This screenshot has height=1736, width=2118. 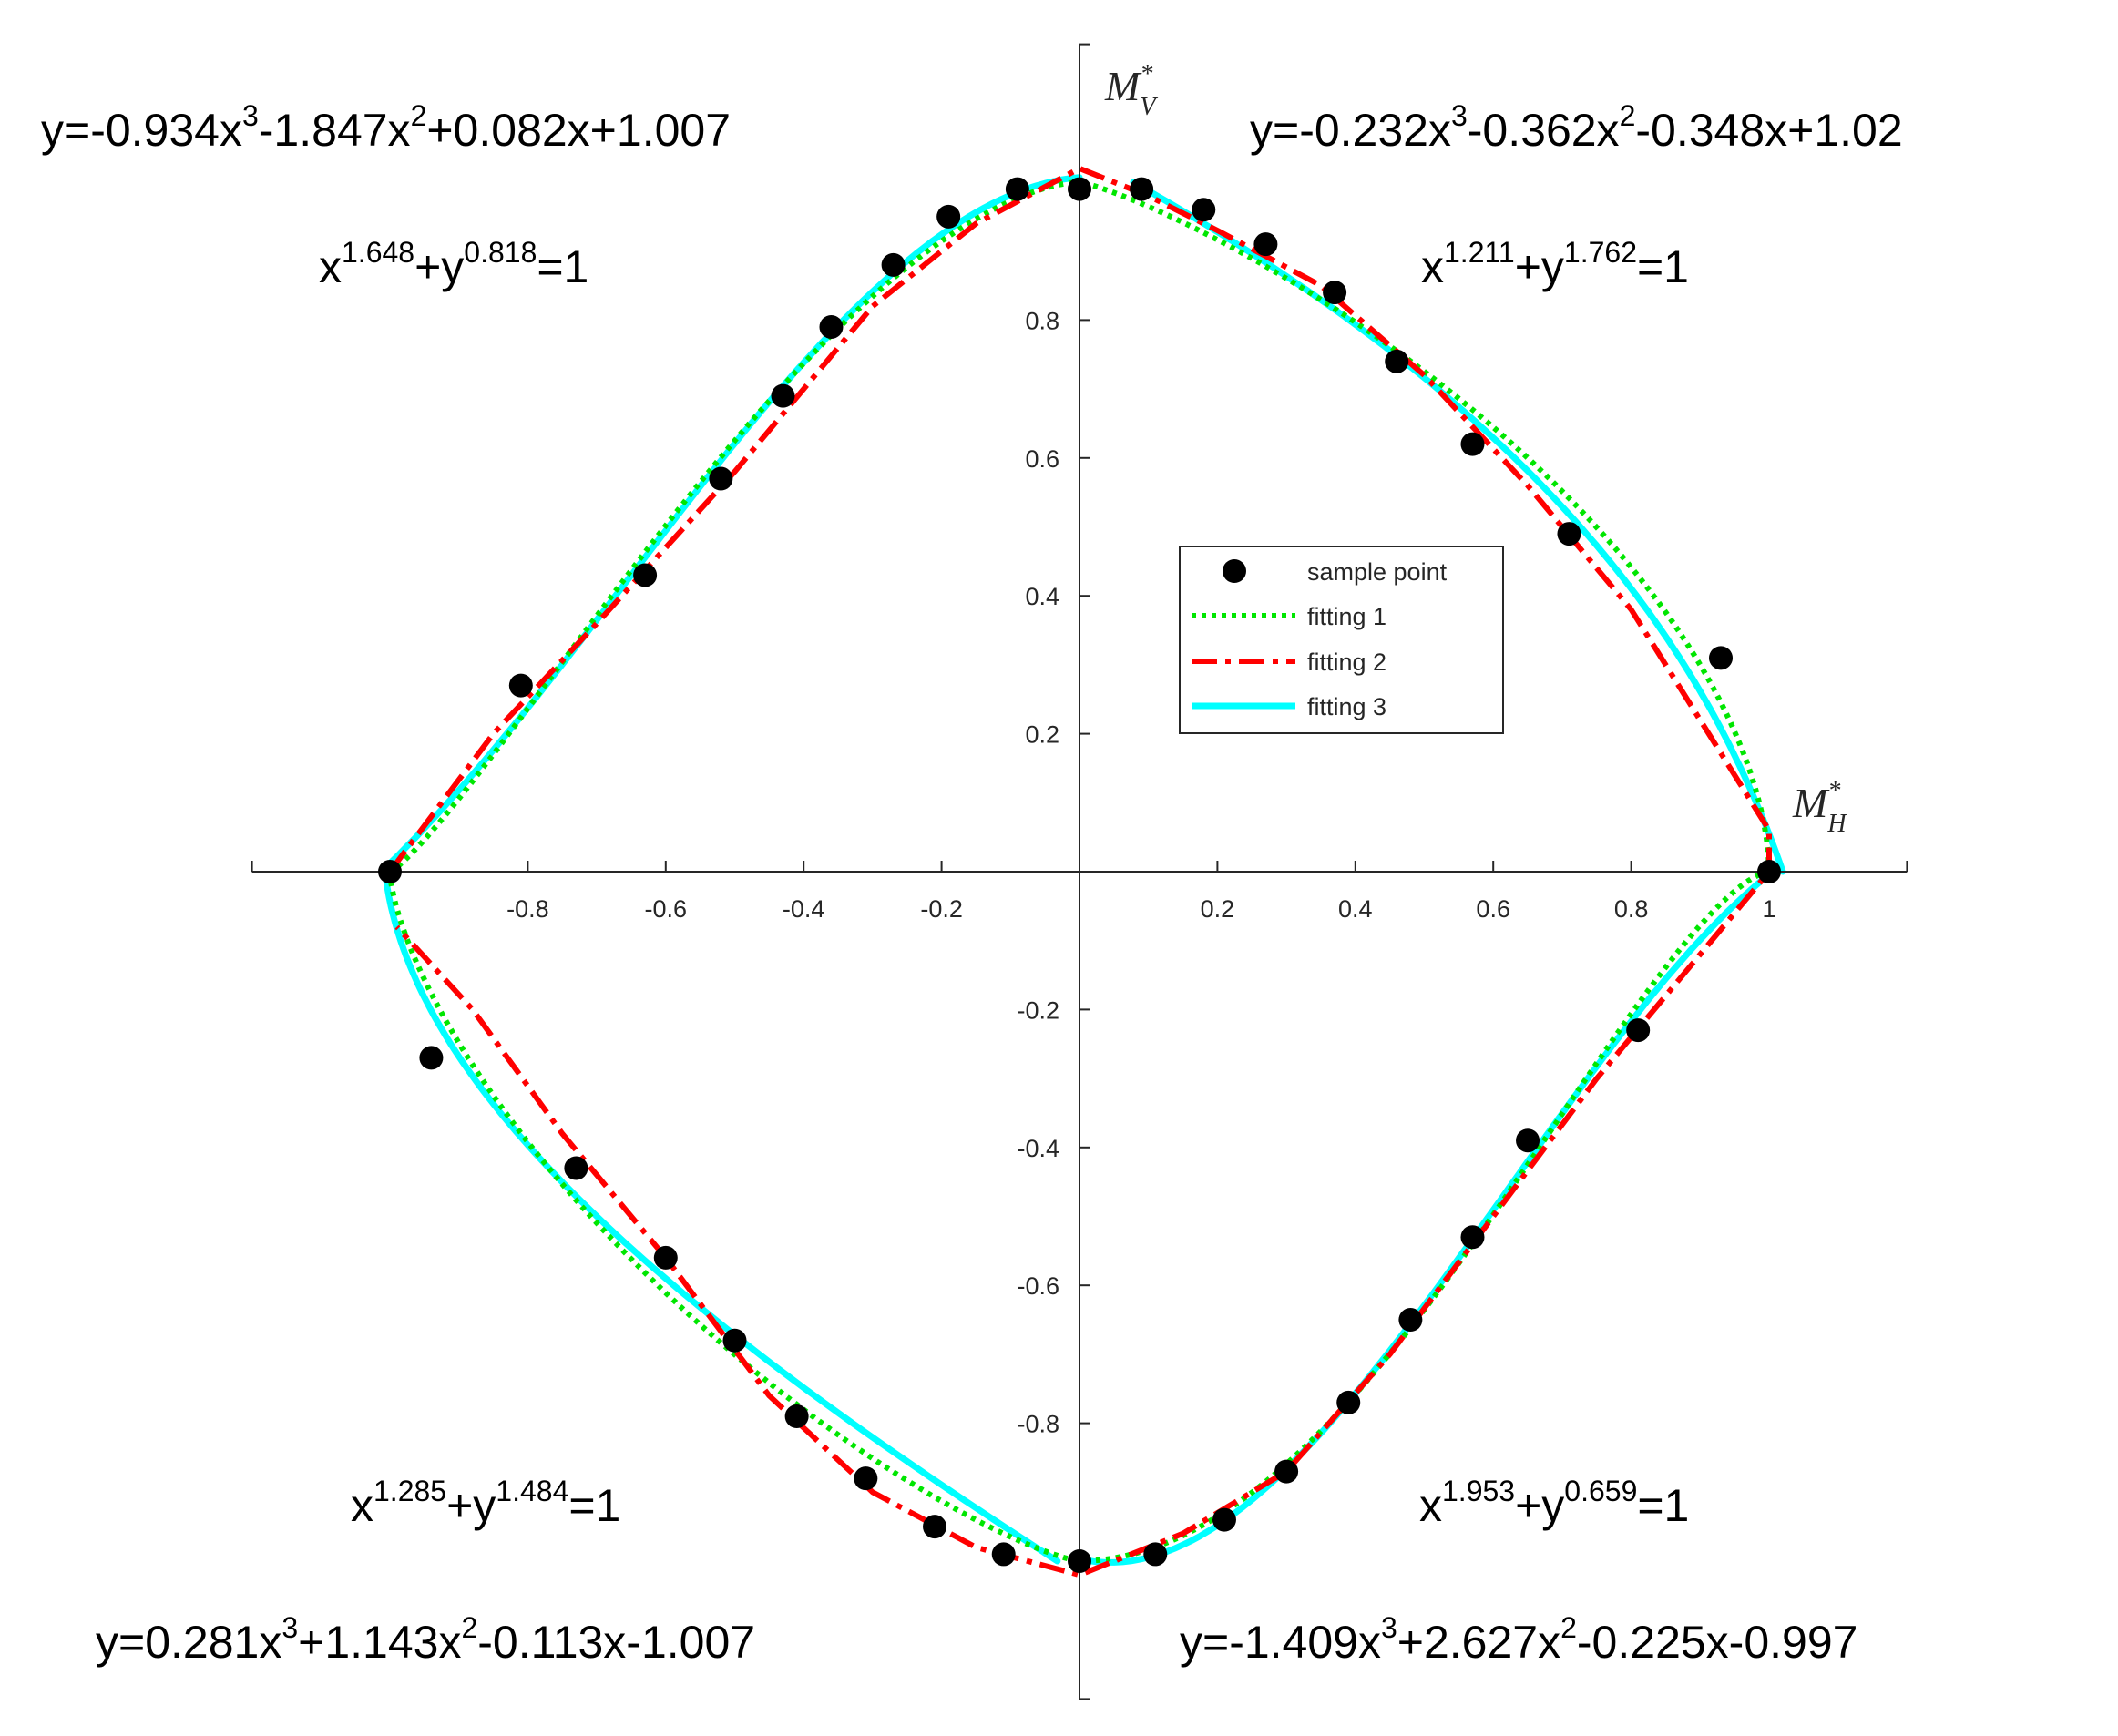 What do you see at coordinates (1355, 909) in the screenshot?
I see `x-tick-label: 0.4` at bounding box center [1355, 909].